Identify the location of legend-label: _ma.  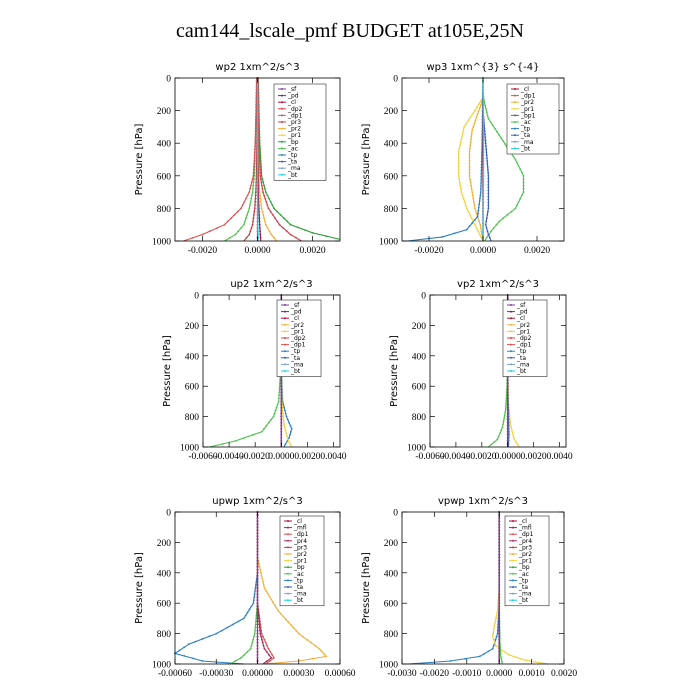
(294, 168).